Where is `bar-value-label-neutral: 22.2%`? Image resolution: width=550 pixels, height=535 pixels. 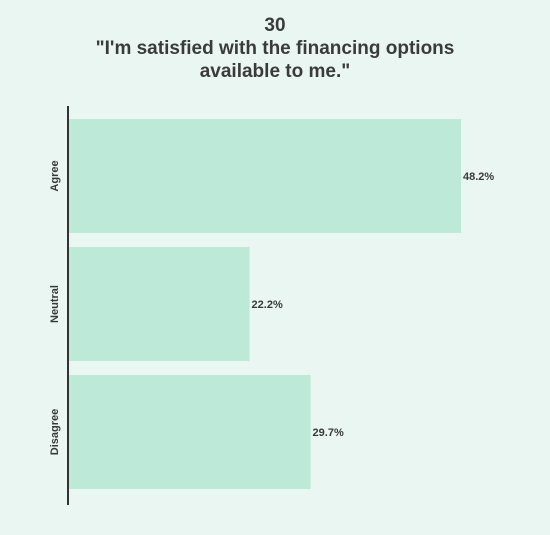
bar-value-label-neutral: 22.2% is located at coordinates (267, 305).